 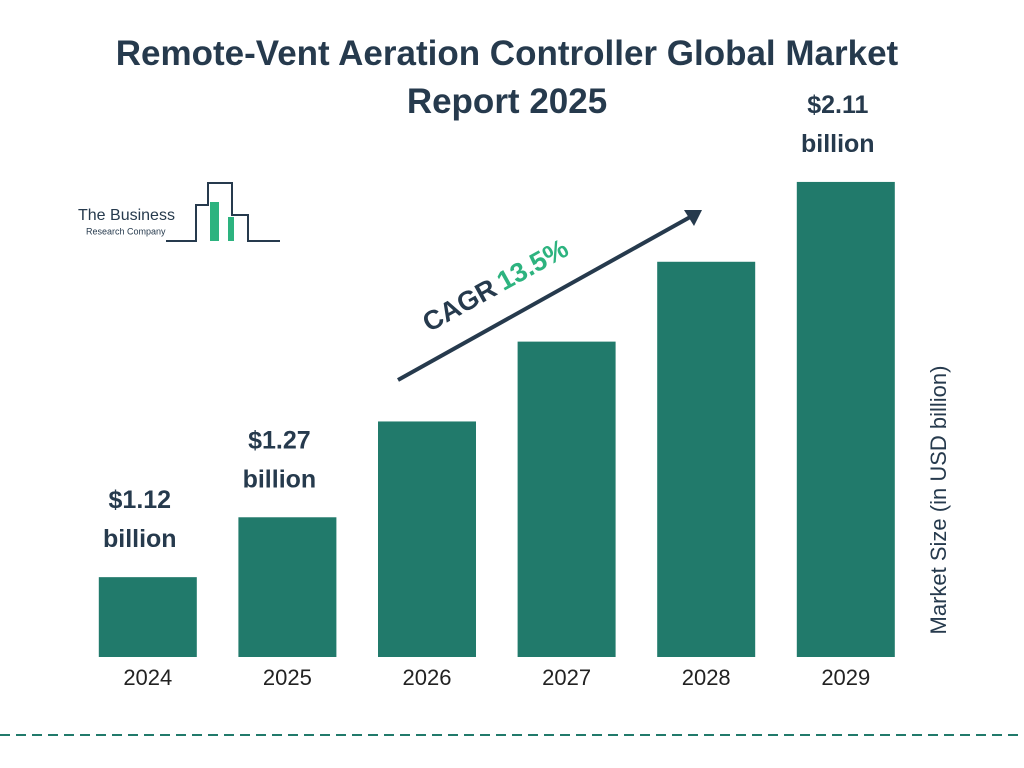 What do you see at coordinates (147, 677) in the screenshot?
I see `x-tick-label: 2024` at bounding box center [147, 677].